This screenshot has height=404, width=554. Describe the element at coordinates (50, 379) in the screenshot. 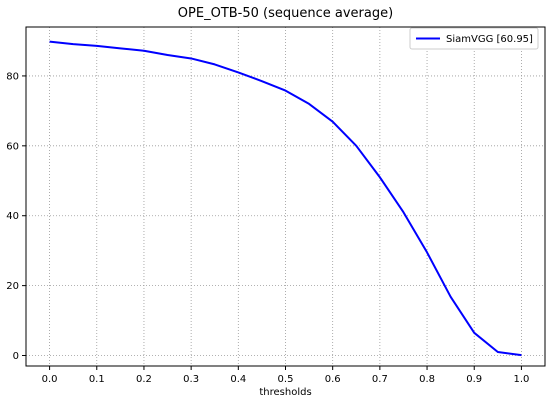

I see `x-tick-label: 0.0` at that location.